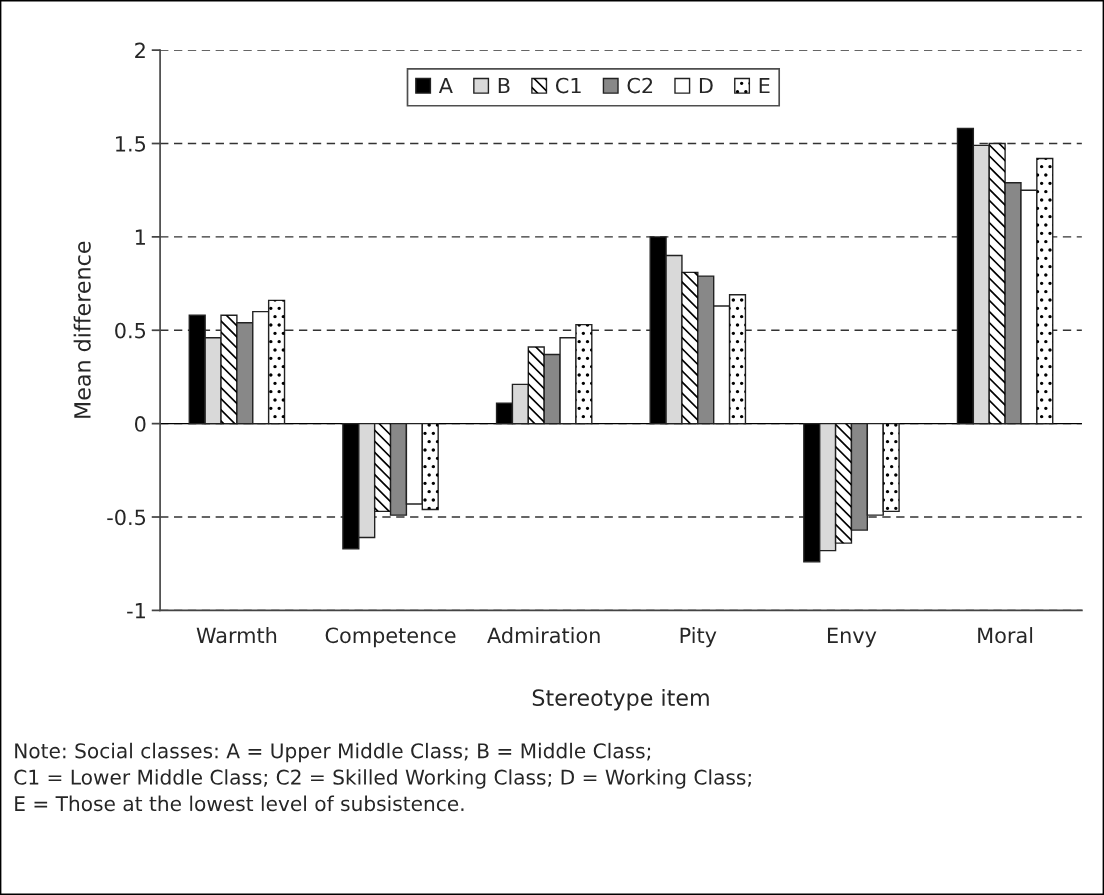  I want to click on text: Note: Social classes: A = Upper Middle Class; B = Middle Class; C1 = Lower Middle Class; C2 = Skilled Working Class; D = Working Class; E = Those at the lowest level of subsistence., so click(382, 777).